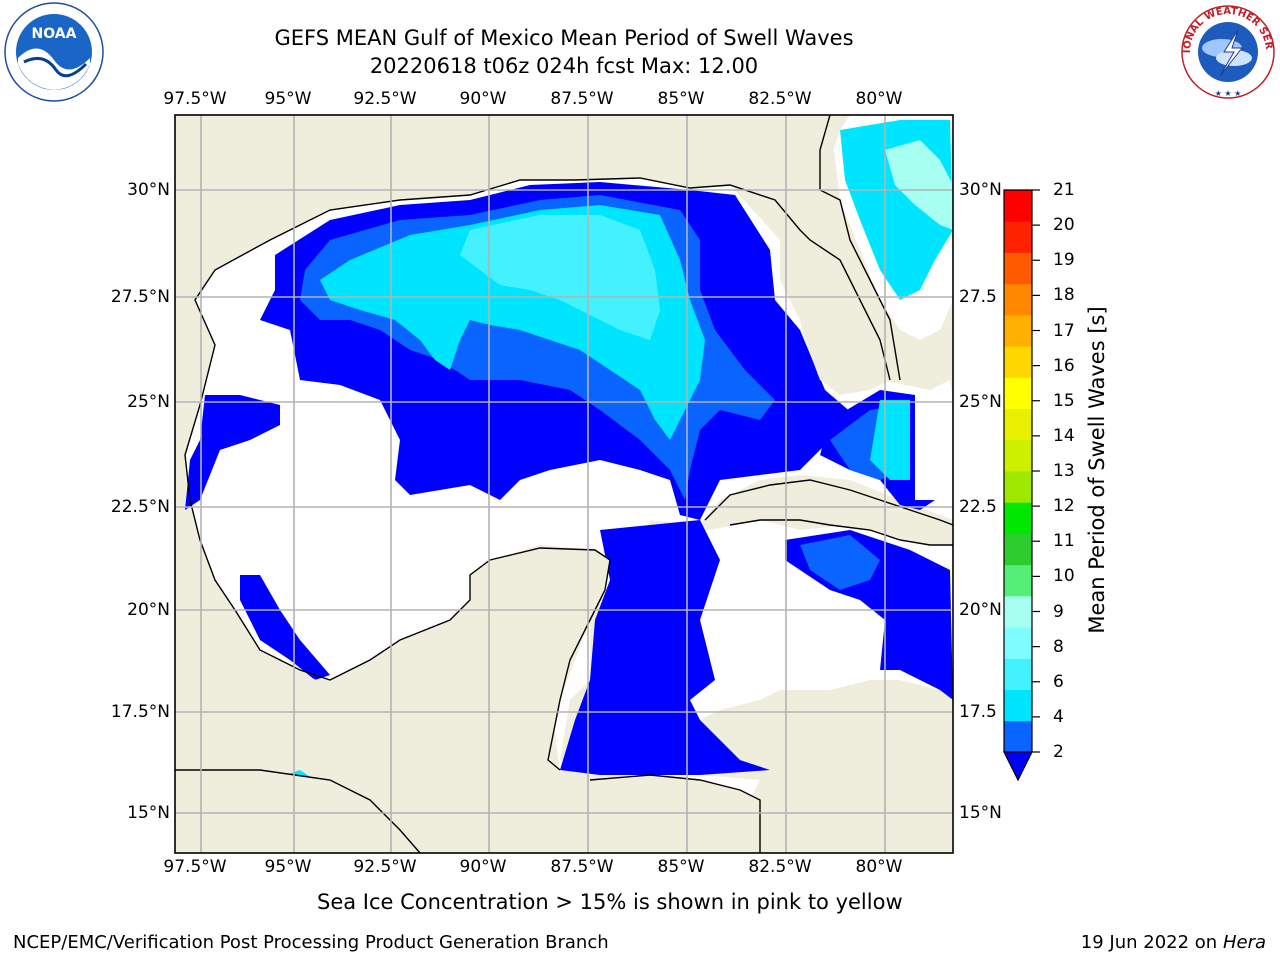 The height and width of the screenshot is (960, 1280). What do you see at coordinates (829, 512) in the screenshot?
I see `cuba-landmass` at bounding box center [829, 512].